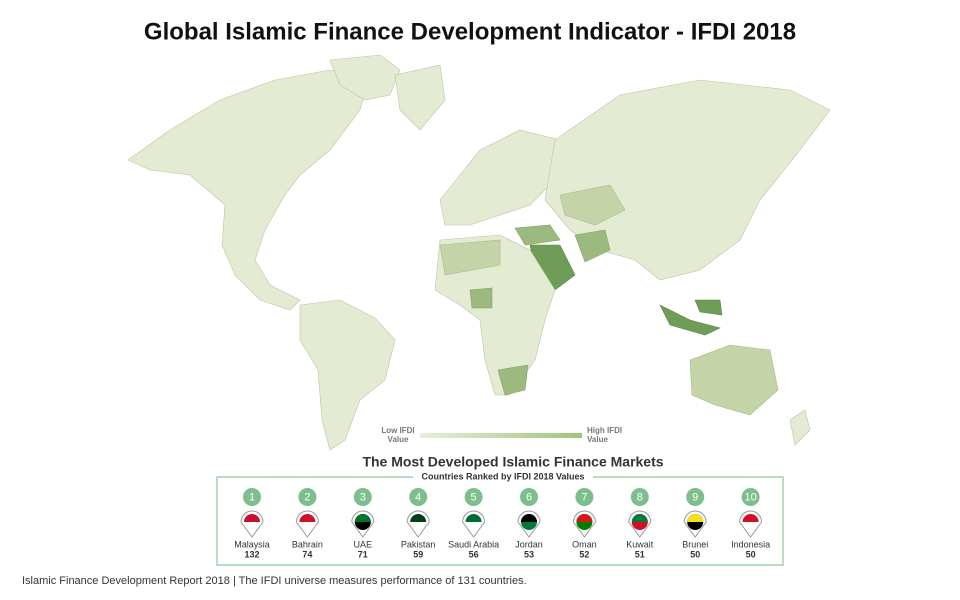 Image resolution: width=960 pixels, height=600 pixels. Describe the element at coordinates (363, 554) in the screenshot. I see `country-value: 71` at that location.